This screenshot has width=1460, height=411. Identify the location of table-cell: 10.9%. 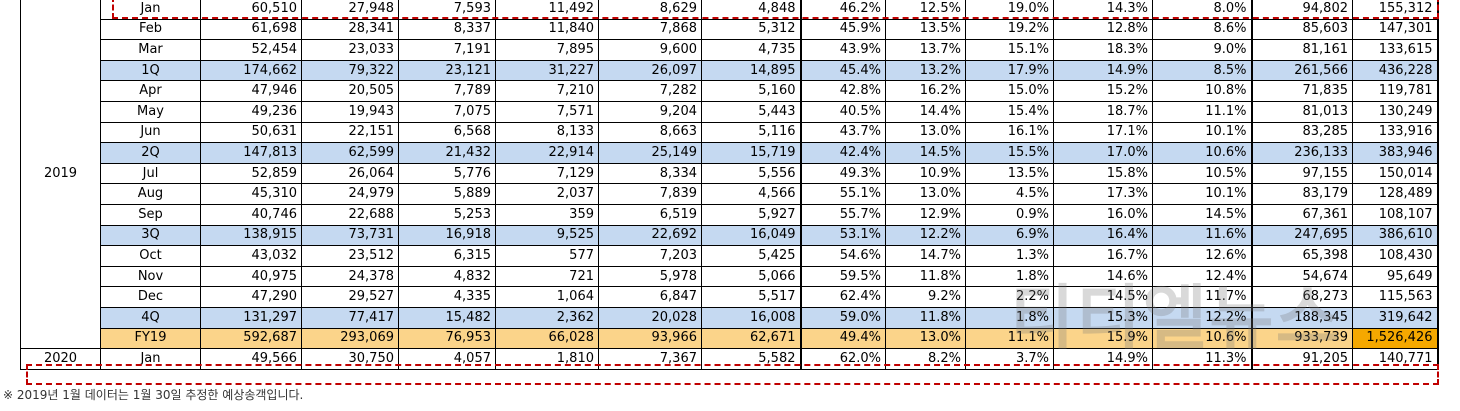
(925, 173).